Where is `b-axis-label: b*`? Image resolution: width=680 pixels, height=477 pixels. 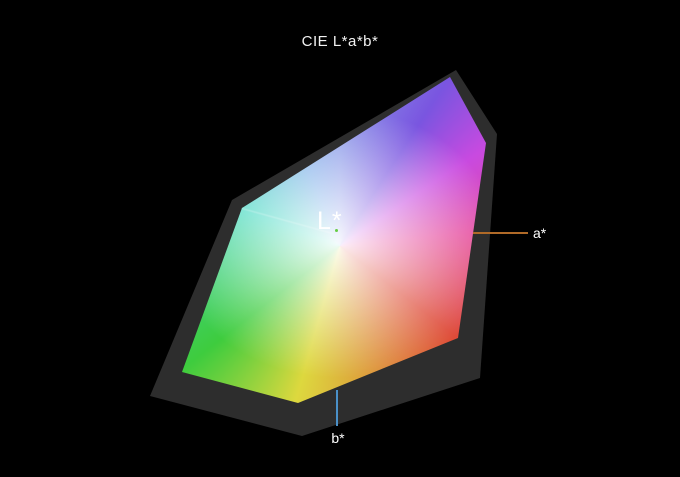
b-axis-label: b* is located at coordinates (338, 438).